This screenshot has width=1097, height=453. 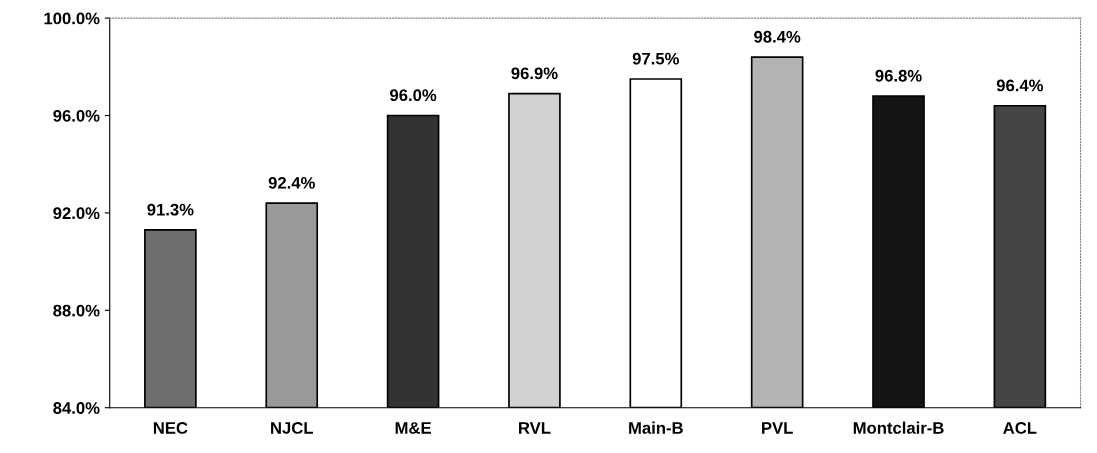 What do you see at coordinates (76, 408) in the screenshot?
I see `y-tick-label: 84.0%` at bounding box center [76, 408].